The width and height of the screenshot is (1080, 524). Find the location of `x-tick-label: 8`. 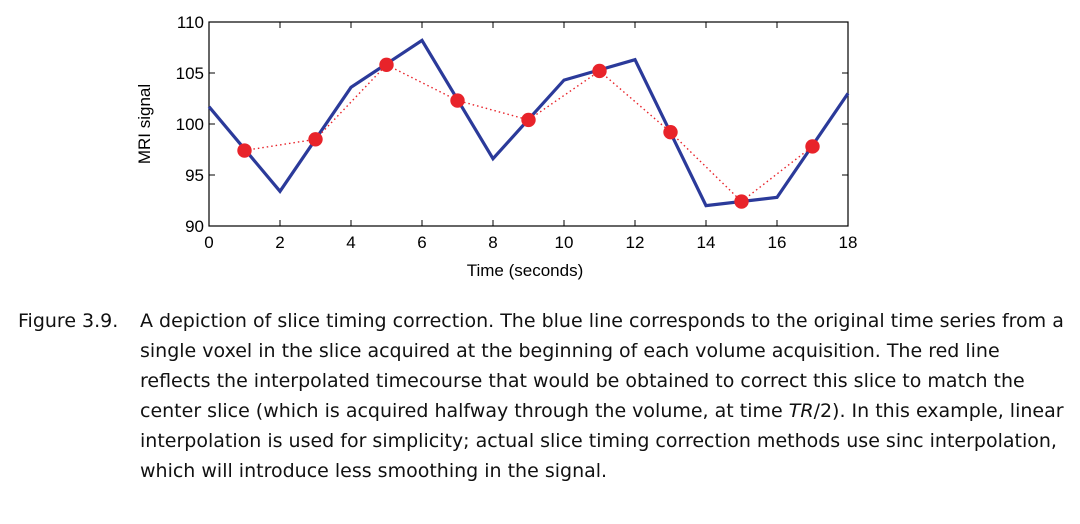

x-tick-label: 8 is located at coordinates (492, 242).